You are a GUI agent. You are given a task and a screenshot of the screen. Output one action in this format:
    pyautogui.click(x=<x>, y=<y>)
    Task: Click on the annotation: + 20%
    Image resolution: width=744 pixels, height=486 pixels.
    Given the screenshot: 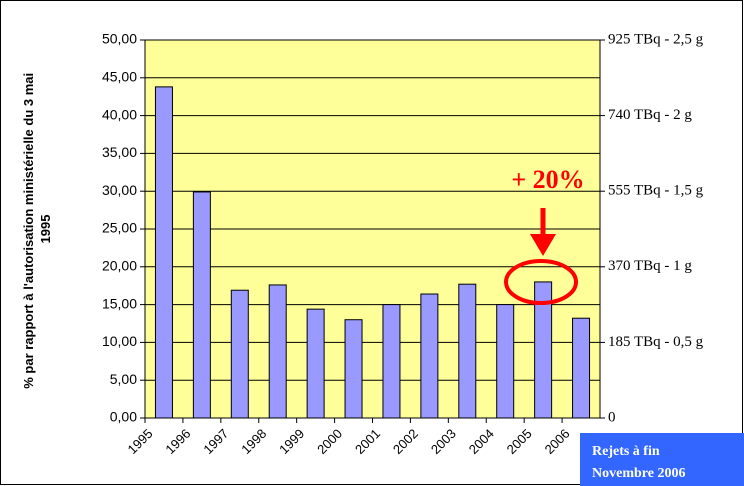 What is the action you would take?
    pyautogui.click(x=547, y=179)
    